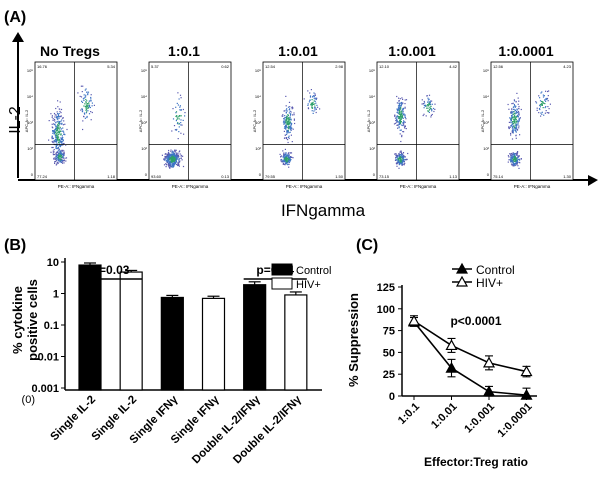  I want to click on flow-plot-tick-label: 10⁵, so click(486, 70).